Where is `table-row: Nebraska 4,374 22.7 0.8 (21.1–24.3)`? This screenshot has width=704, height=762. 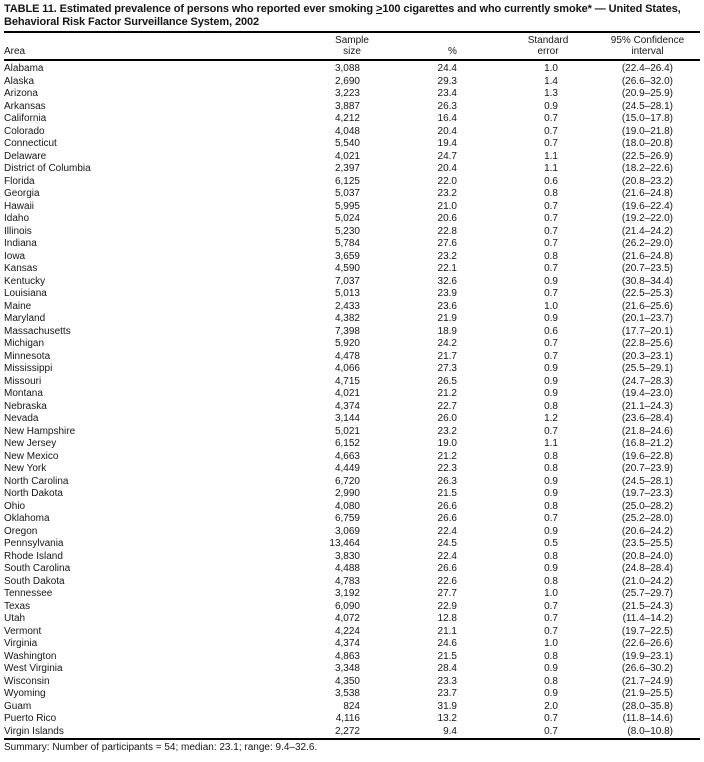
table-row: Nebraska 4,374 22.7 0.8 (21.1–24.3) is located at coordinates (352, 407).